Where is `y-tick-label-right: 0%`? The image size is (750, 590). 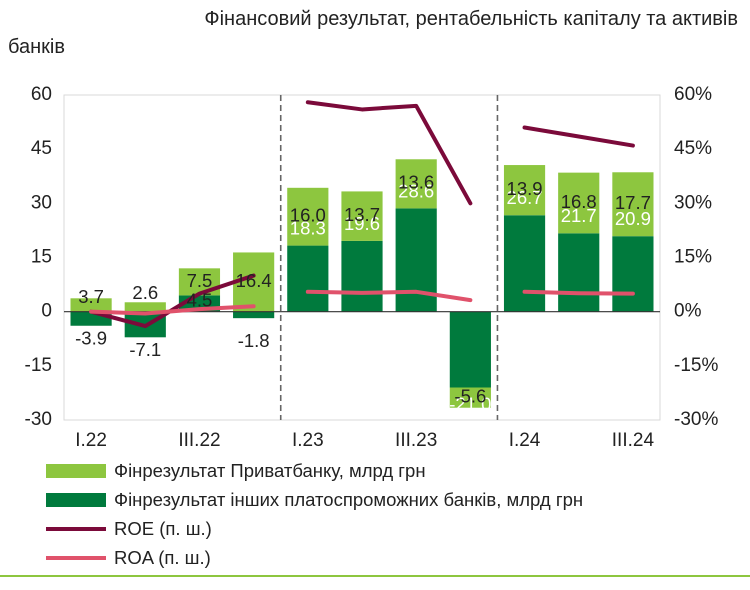 y-tick-label-right: 0% is located at coordinates (688, 311).